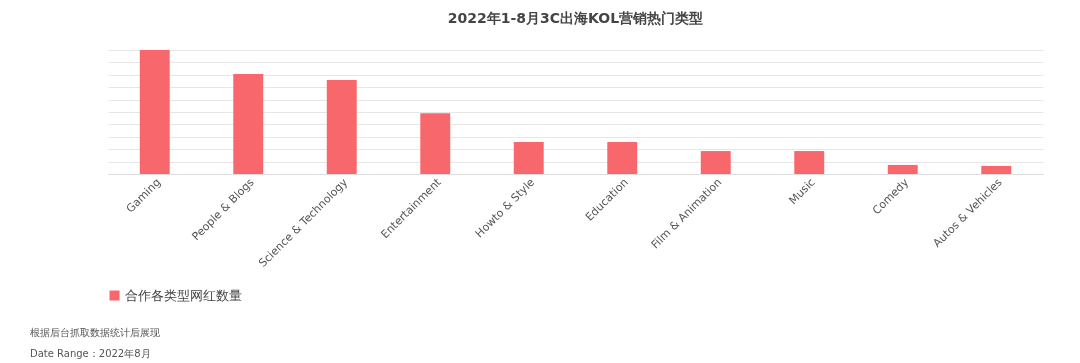 The height and width of the screenshot is (363, 1080). I want to click on text: 根据后台抓取数据统计后展现, so click(95, 333).